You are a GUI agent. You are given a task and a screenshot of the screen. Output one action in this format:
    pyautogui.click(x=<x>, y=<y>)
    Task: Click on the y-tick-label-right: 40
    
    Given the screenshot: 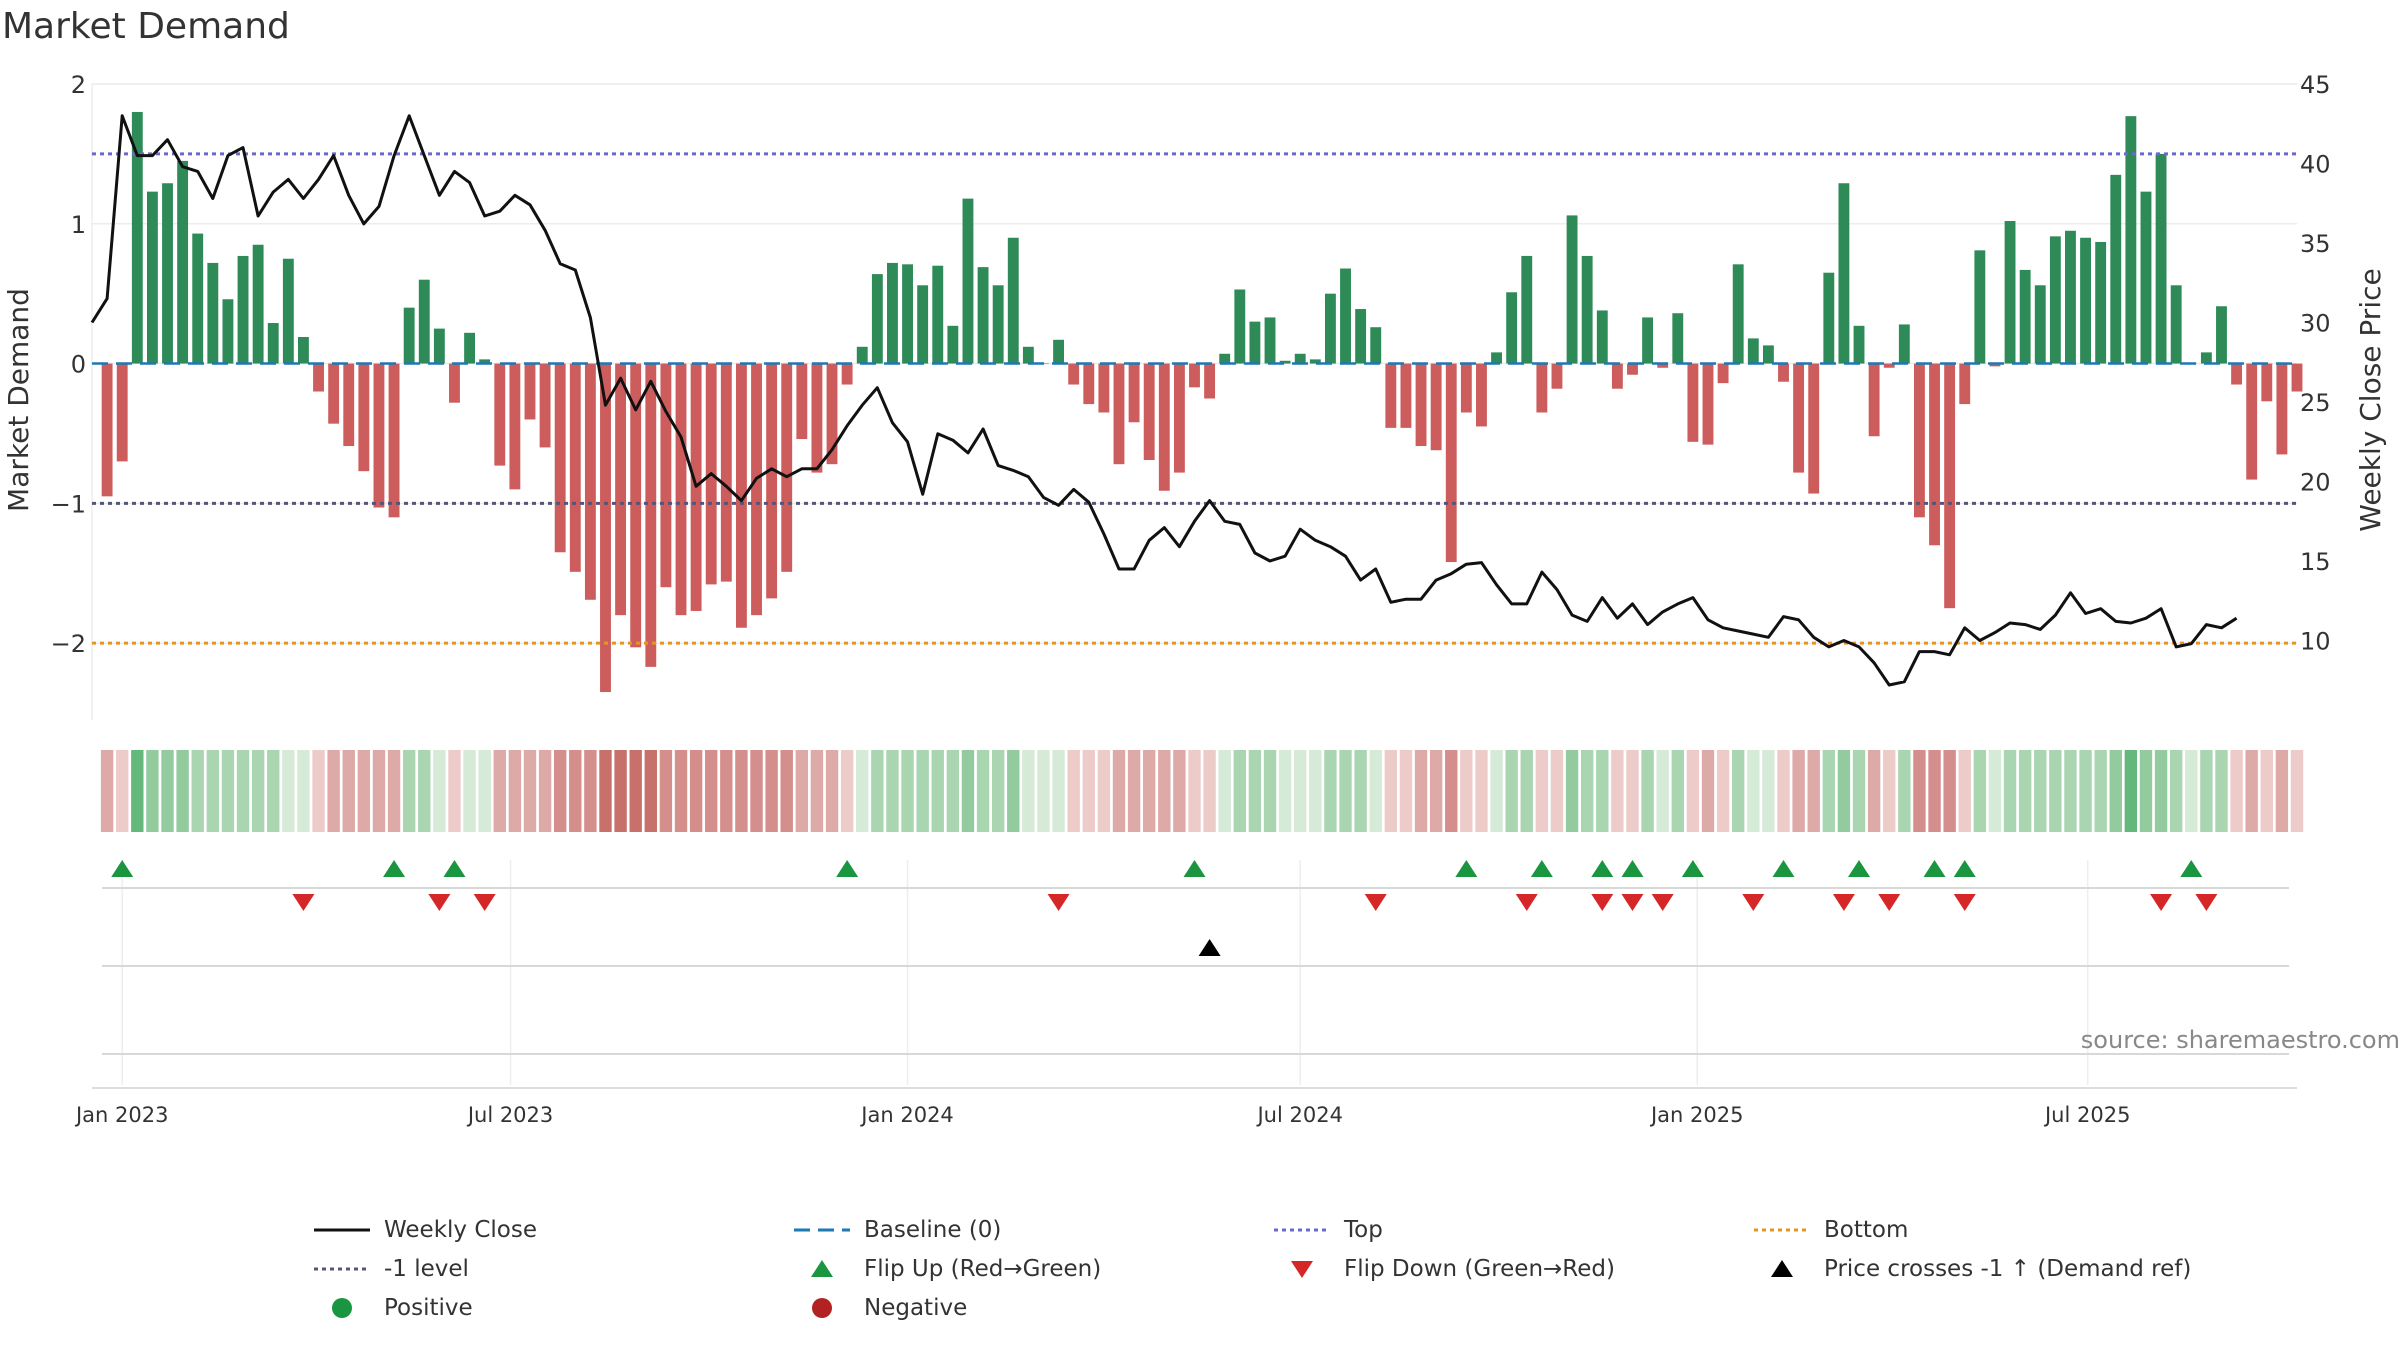 What is the action you would take?
    pyautogui.click(x=2315, y=165)
    